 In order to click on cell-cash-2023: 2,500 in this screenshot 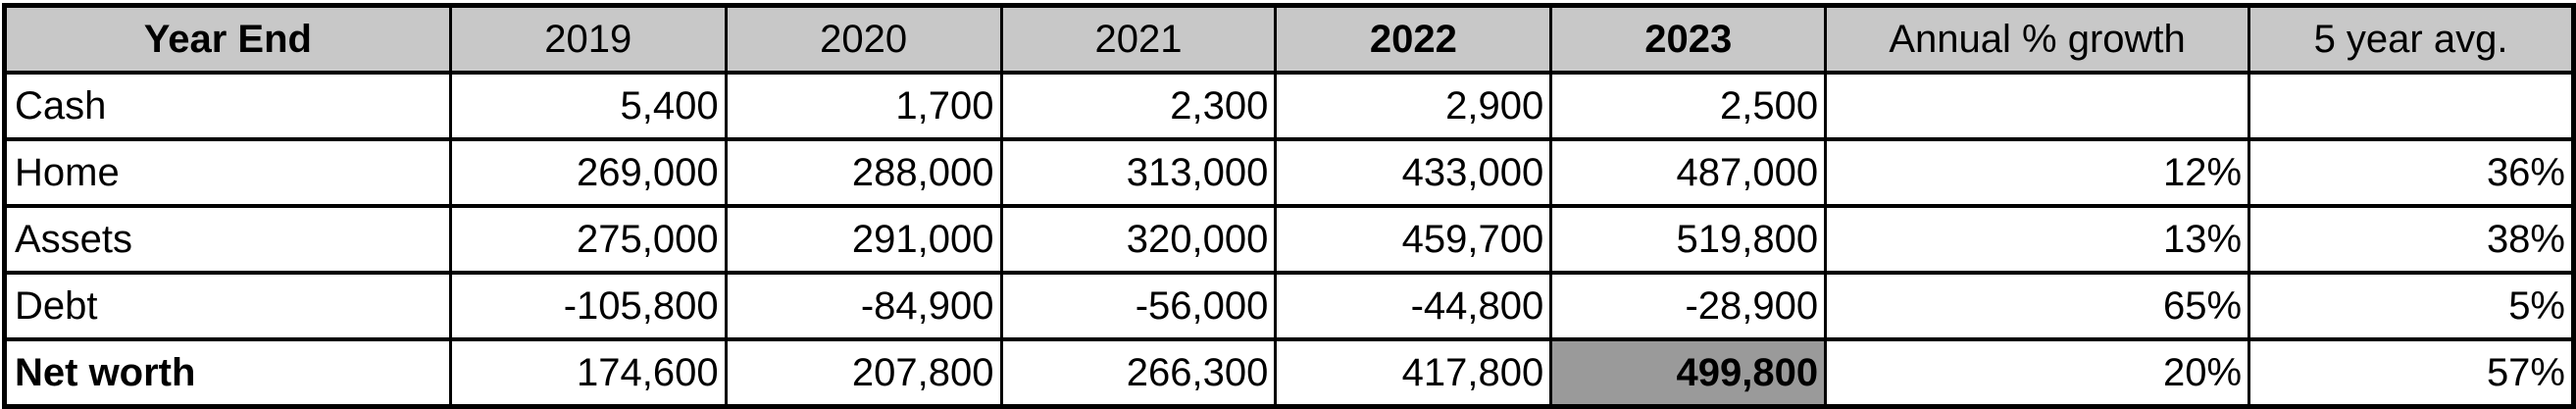, I will do `click(1689, 106)`.